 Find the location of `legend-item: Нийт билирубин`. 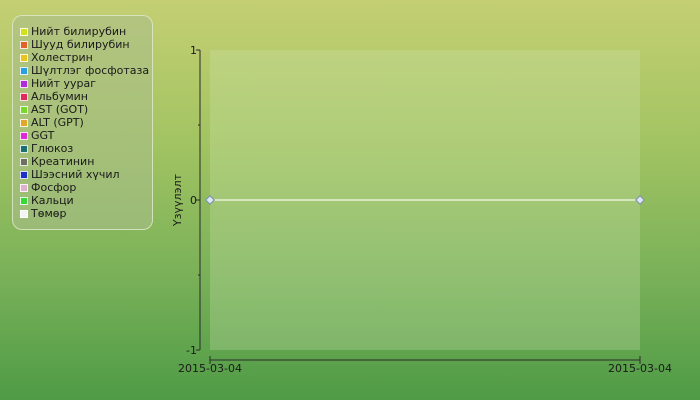

legend-item: Нийт билирубин is located at coordinates (86, 31).